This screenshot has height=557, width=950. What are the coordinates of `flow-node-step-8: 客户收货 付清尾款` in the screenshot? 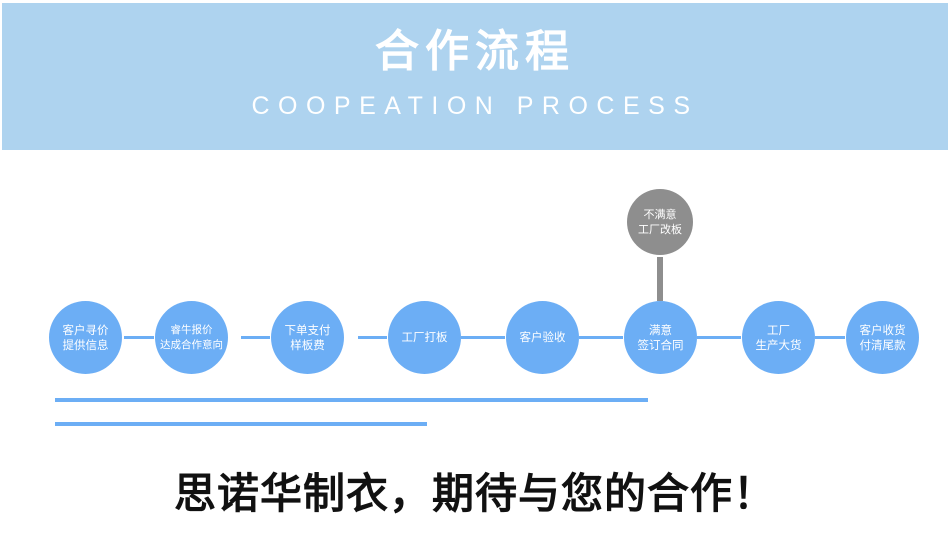 It's located at (882, 337).